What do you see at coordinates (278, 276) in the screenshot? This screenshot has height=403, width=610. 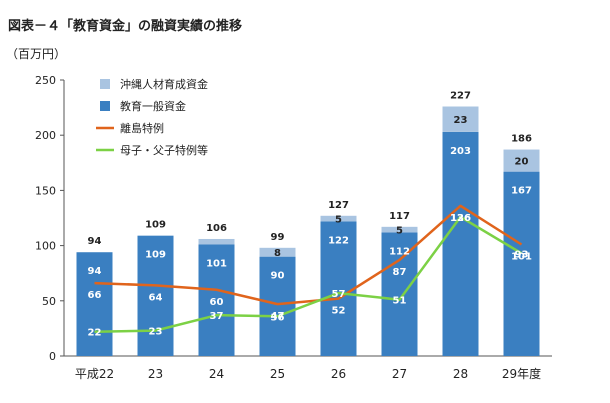 I see `label-general-3: 90` at bounding box center [278, 276].